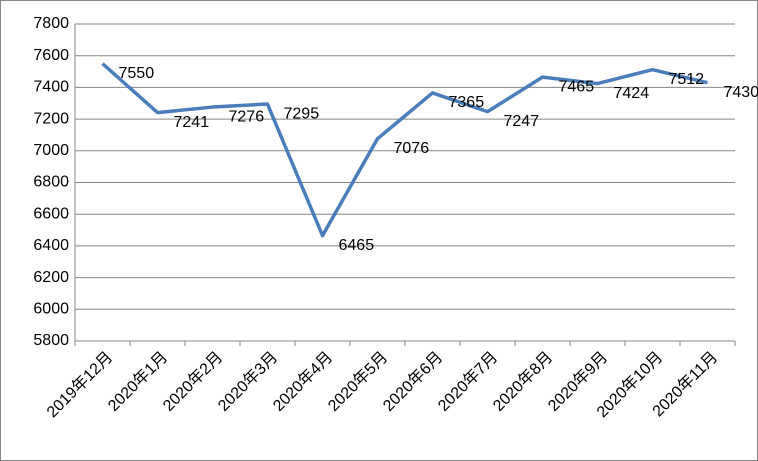 This screenshot has height=461, width=758. What do you see at coordinates (467, 102) in the screenshot?
I see `data-label: 7365` at bounding box center [467, 102].